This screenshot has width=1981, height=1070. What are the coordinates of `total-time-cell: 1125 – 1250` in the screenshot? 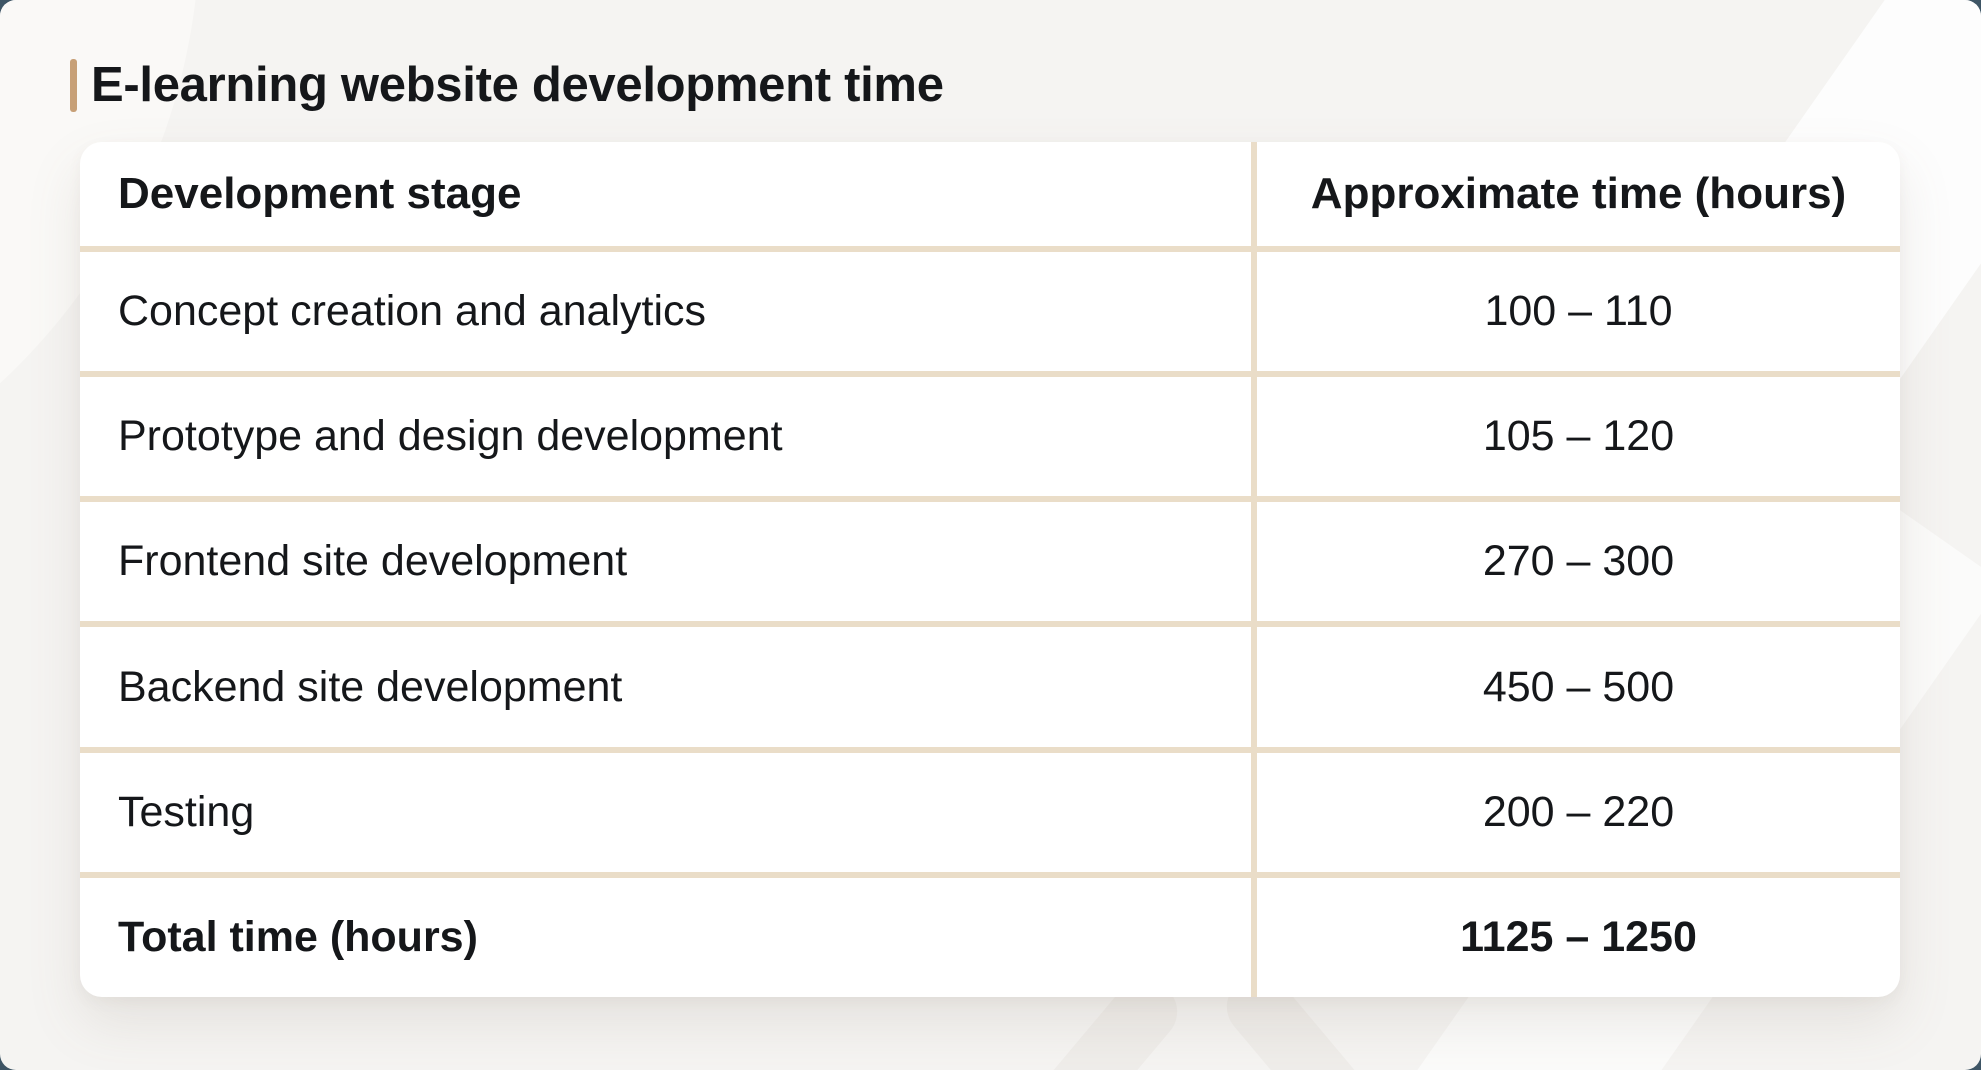 It's located at (1575, 934).